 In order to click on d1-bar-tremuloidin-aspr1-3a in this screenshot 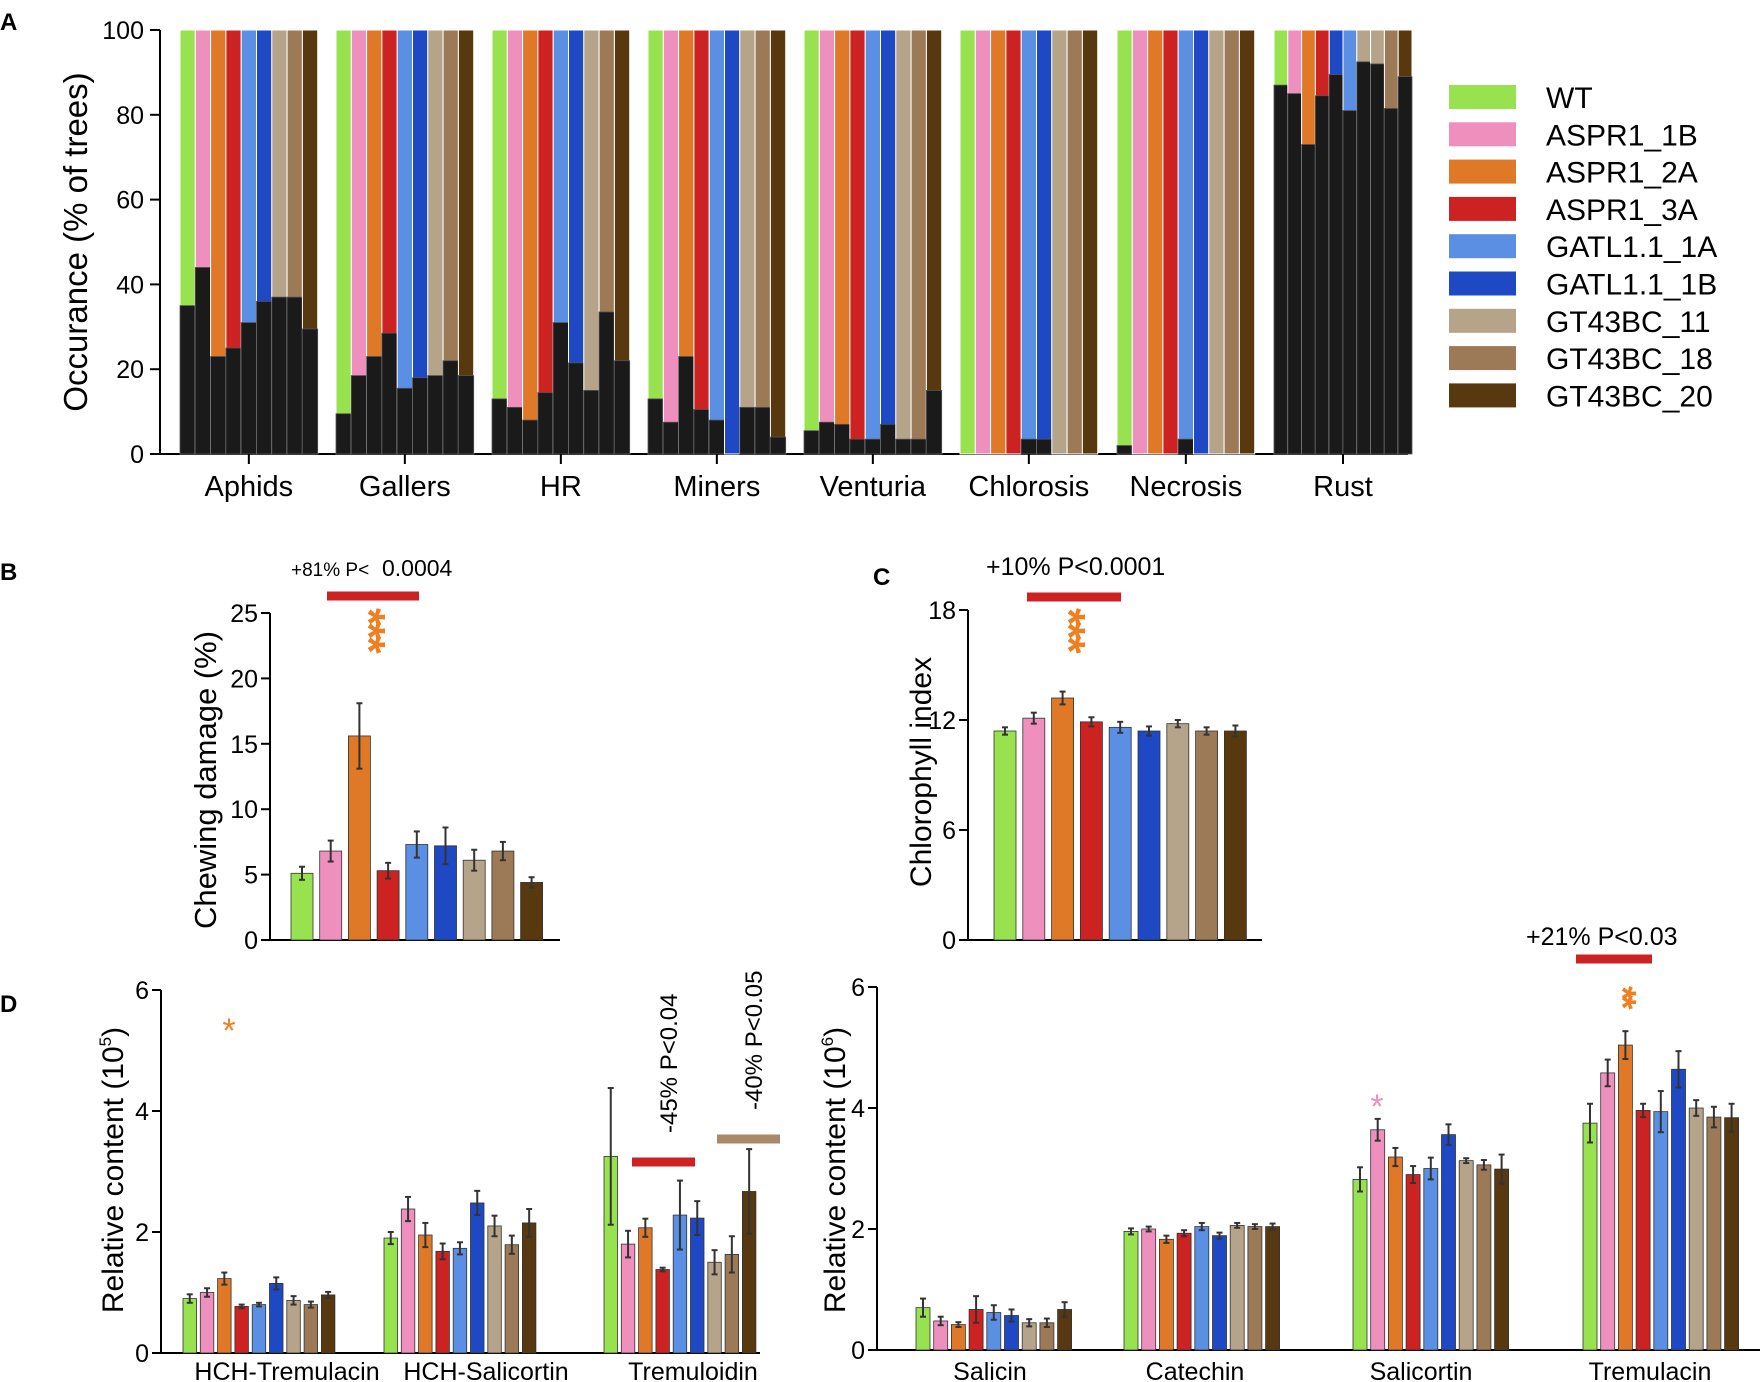, I will do `click(662, 1311)`.